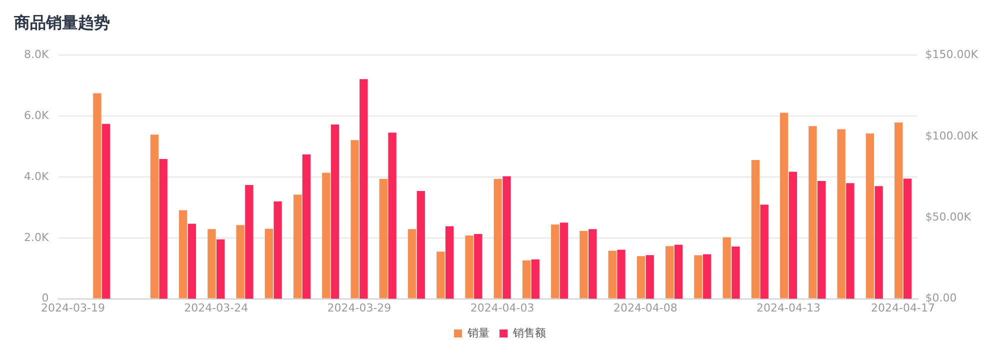 The image size is (992, 353). I want to click on y2-tick-label: $100.00K, so click(952, 135).